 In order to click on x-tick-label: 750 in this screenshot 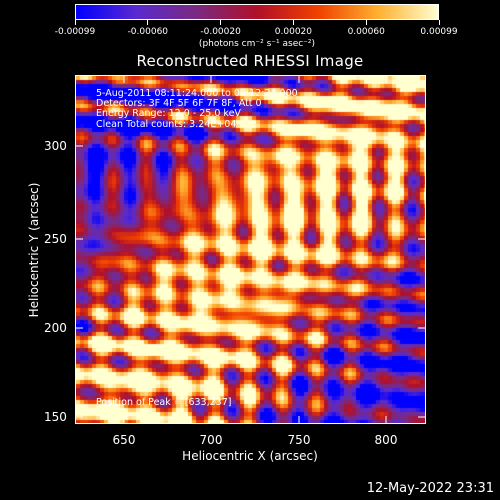, I will do `click(299, 440)`.